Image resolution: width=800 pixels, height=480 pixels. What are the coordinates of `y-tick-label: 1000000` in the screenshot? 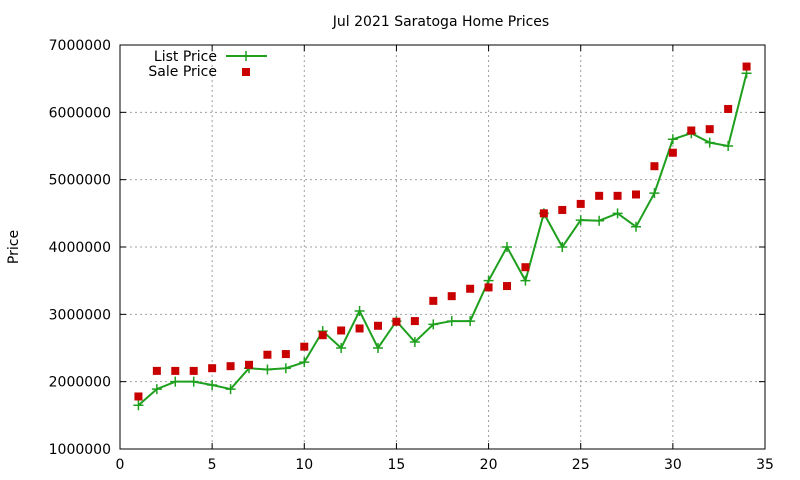 It's located at (80, 450).